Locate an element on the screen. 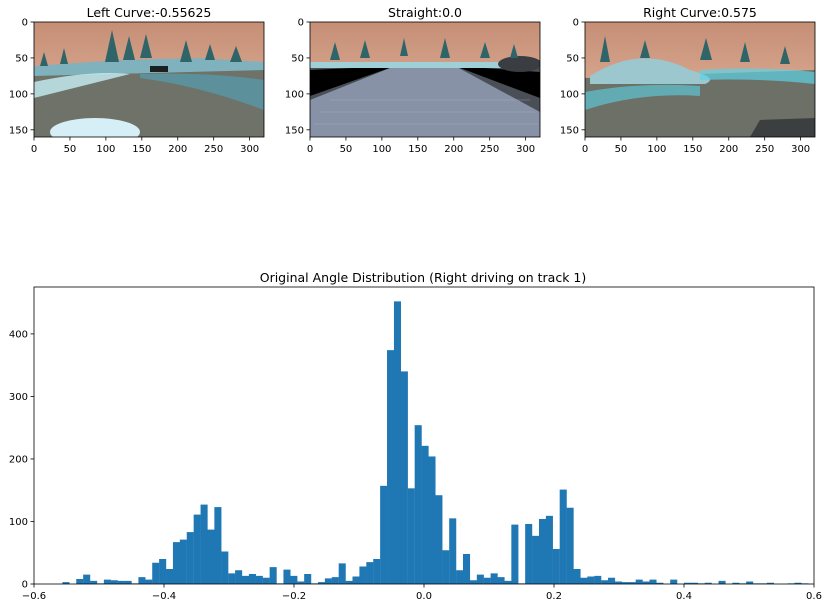  histogram-x-tick-label: 0.0 is located at coordinates (424, 596).